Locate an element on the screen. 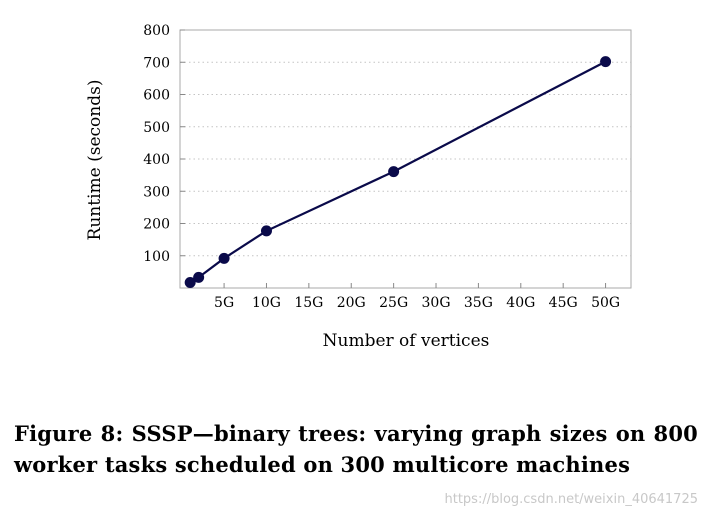 This screenshot has width=706, height=520. x-tick-label: 10G is located at coordinates (266, 303).